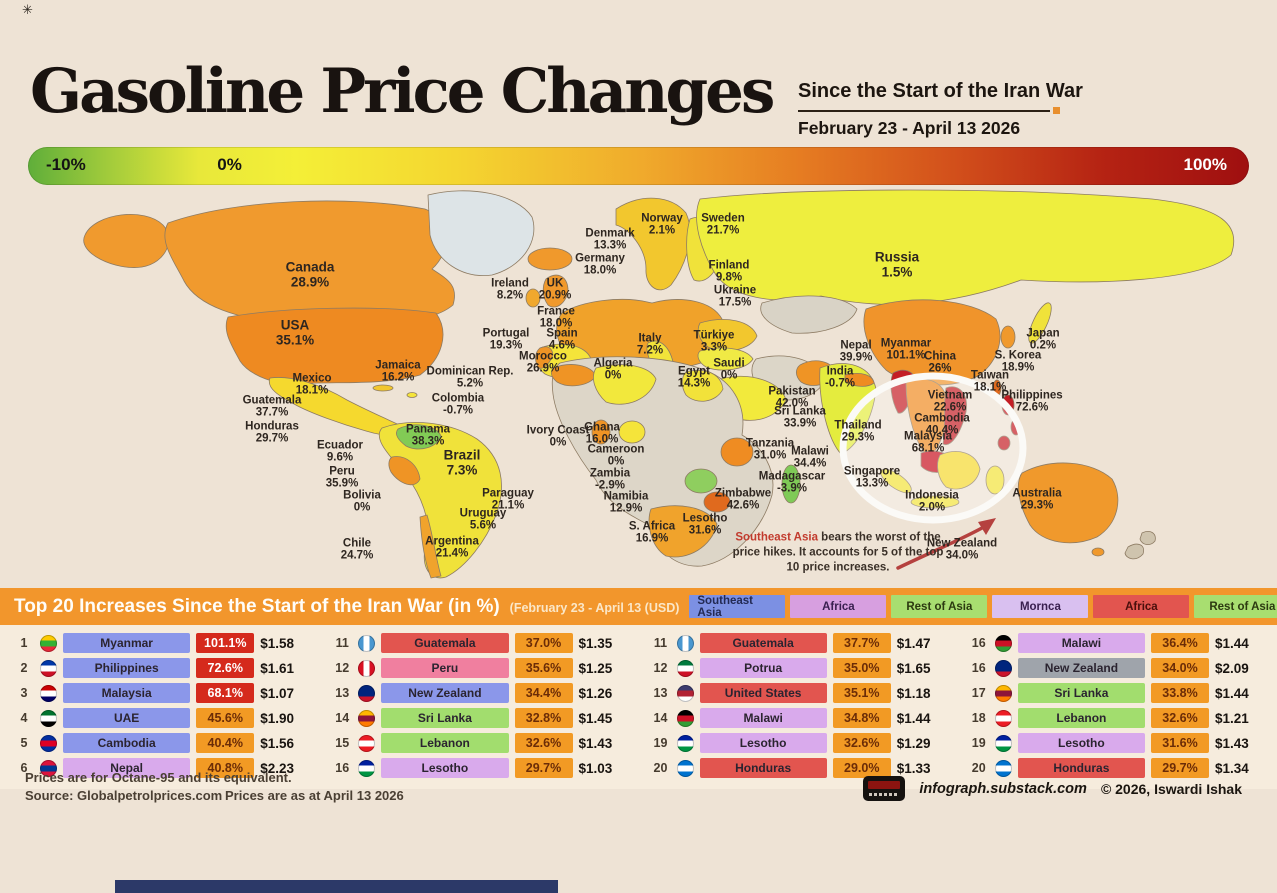 This screenshot has height=893, width=1277. What do you see at coordinates (1205, 164) in the screenshot?
I see `legend-max-label: 100%` at bounding box center [1205, 164].